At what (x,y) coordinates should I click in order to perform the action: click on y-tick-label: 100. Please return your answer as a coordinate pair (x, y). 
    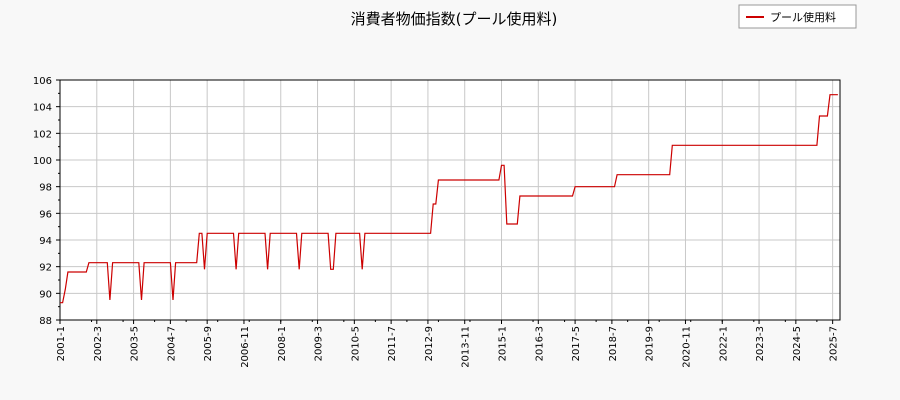
    Looking at the image, I should click on (42, 161).